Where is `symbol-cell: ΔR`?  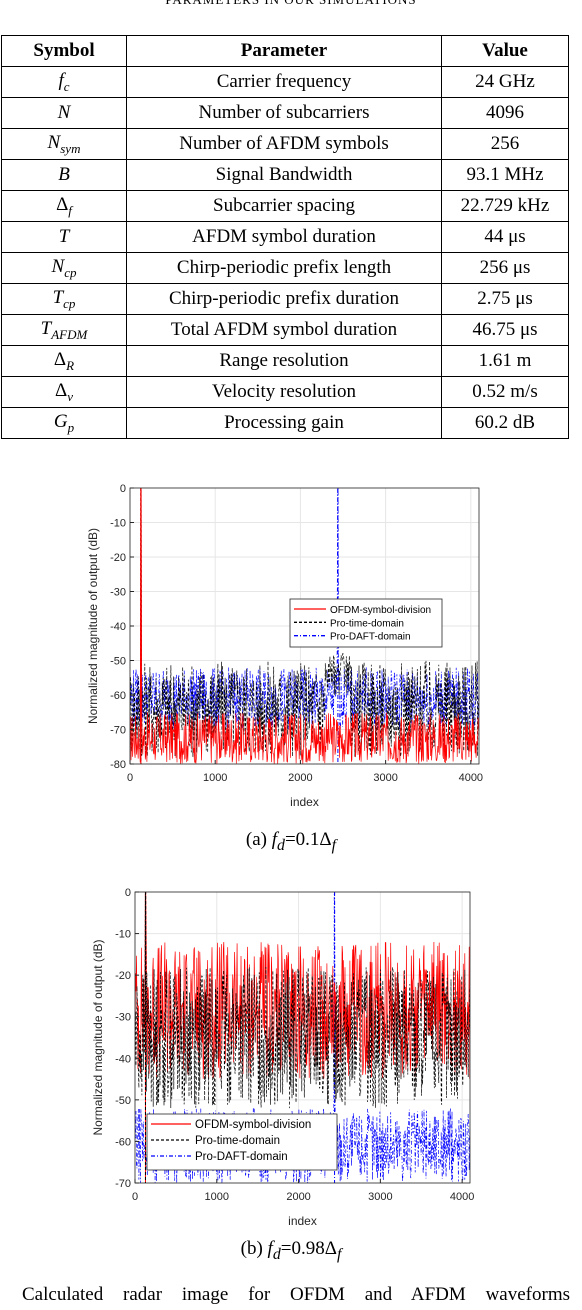 symbol-cell: ΔR is located at coordinates (64, 361).